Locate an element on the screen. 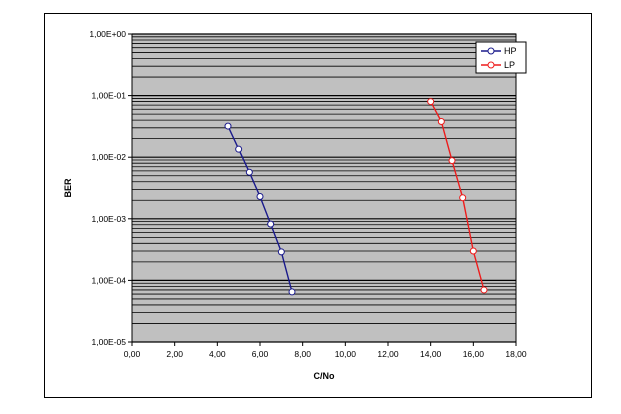 The height and width of the screenshot is (414, 621). legend-marker-hp is located at coordinates (491, 51).